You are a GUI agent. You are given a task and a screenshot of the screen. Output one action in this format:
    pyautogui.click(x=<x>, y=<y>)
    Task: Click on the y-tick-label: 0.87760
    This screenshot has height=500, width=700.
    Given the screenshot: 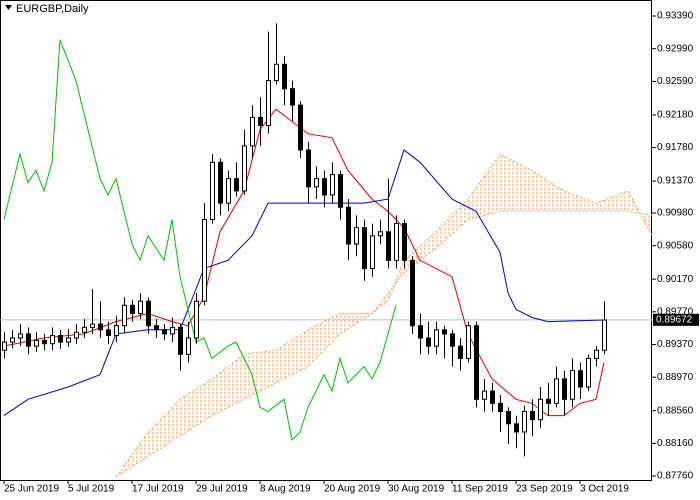 What is the action you would take?
    pyautogui.click(x=675, y=476)
    